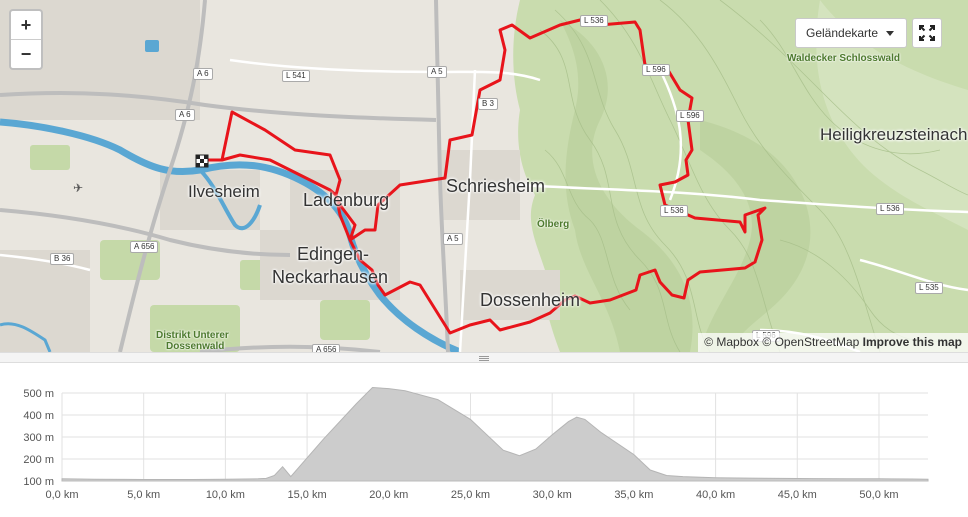  Describe the element at coordinates (912, 342) in the screenshot. I see `improve-map-link: Improve this map` at that location.